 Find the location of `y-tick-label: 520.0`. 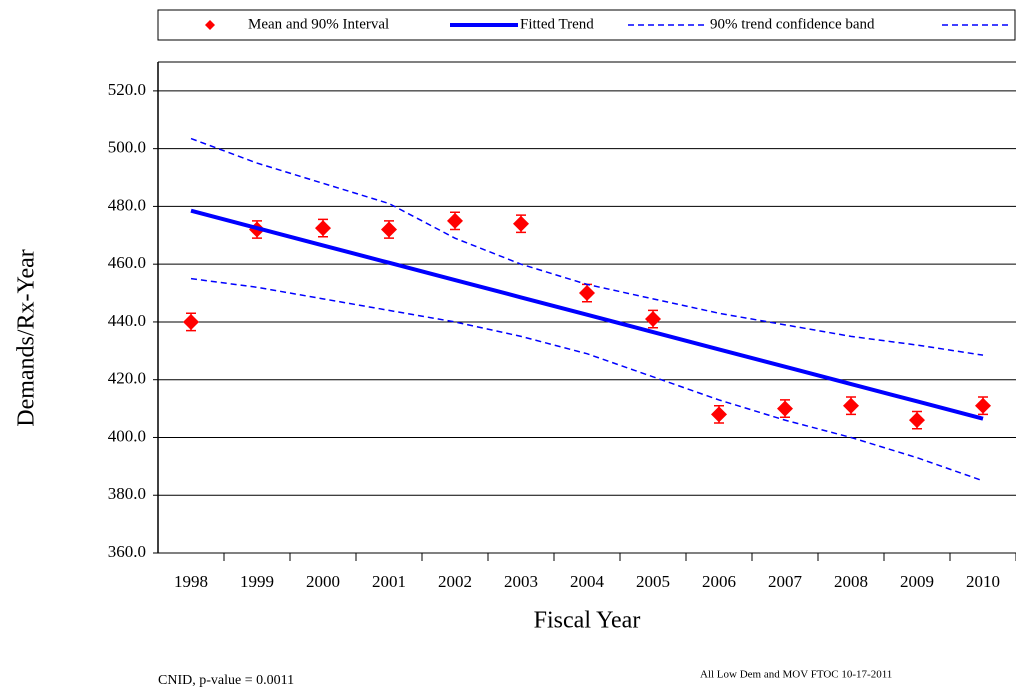

y-tick-label: 520.0 is located at coordinates (127, 89).